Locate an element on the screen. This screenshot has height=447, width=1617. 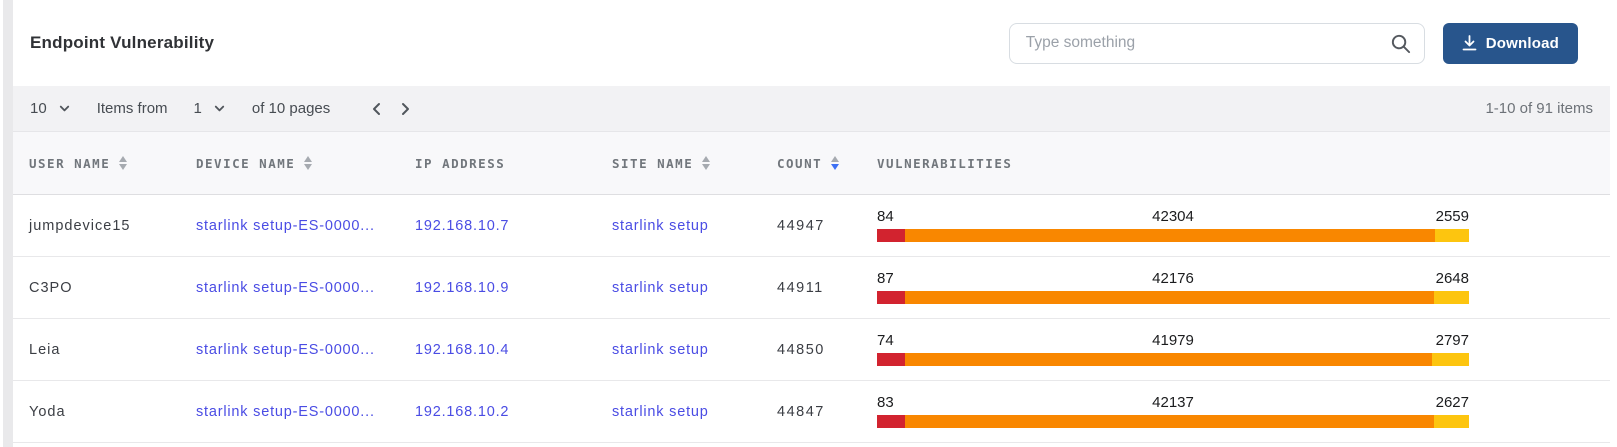
sort-icon-active-desc is located at coordinates (835, 163).